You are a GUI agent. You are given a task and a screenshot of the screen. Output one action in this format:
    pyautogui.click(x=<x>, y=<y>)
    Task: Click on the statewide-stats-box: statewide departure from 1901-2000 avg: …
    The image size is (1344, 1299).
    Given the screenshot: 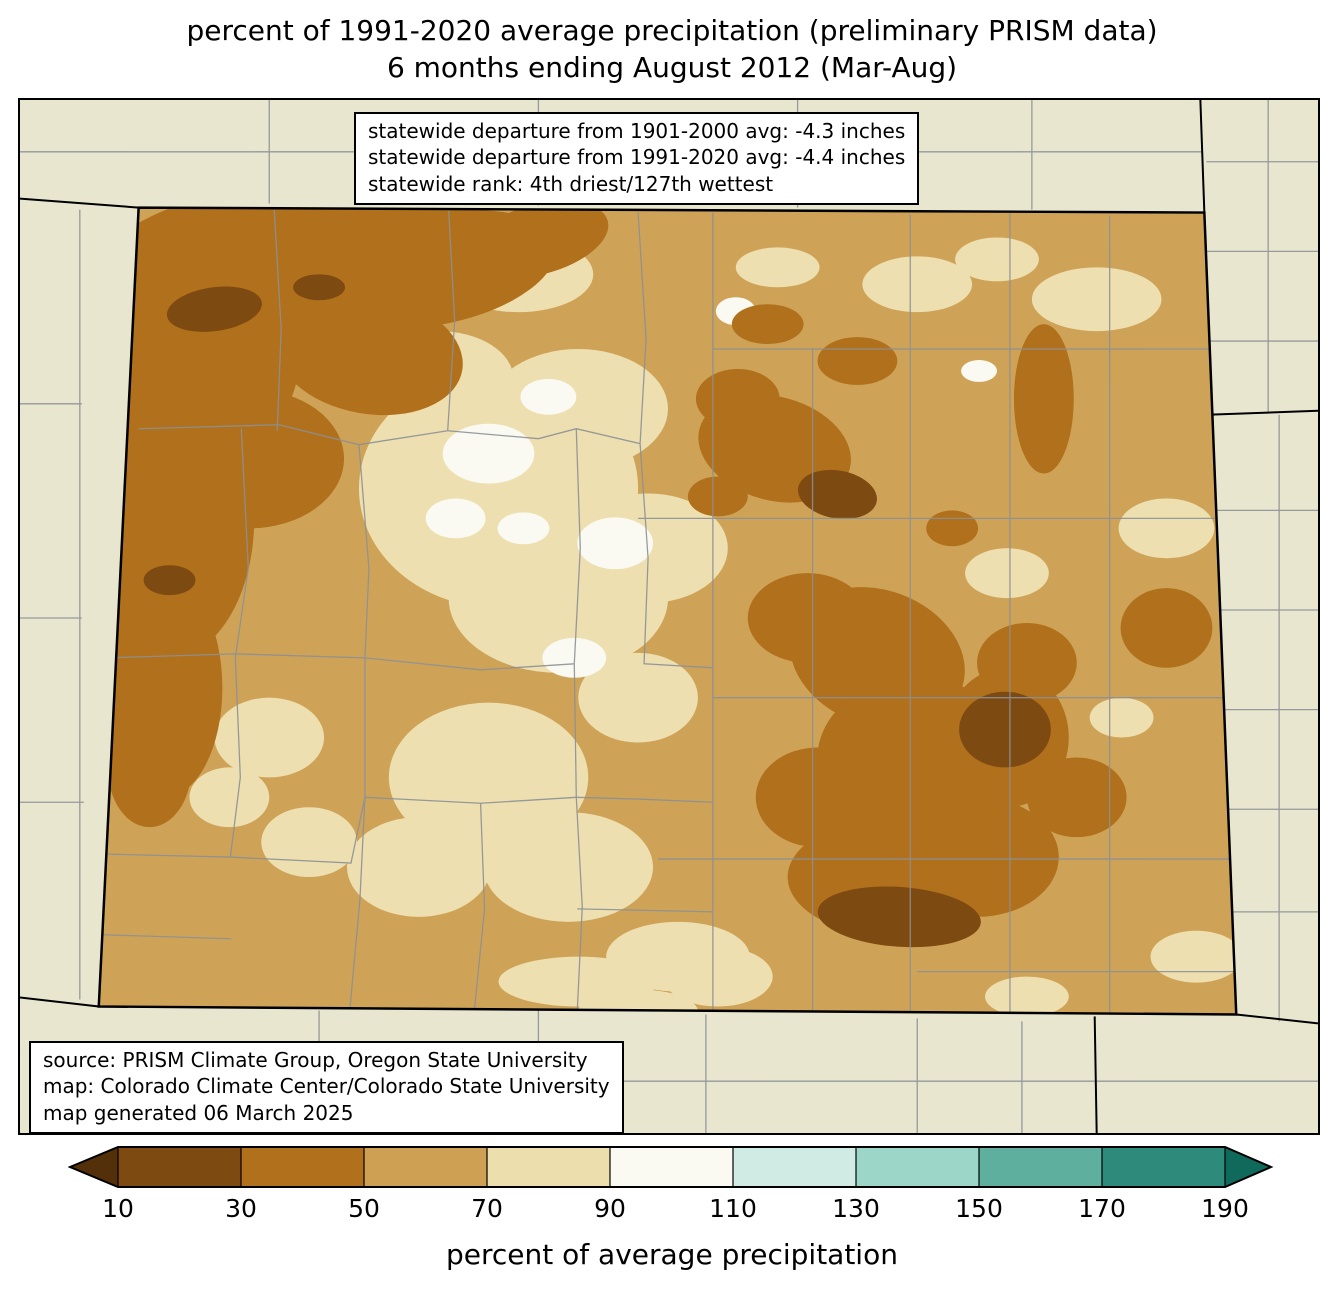 What is the action you would take?
    pyautogui.click(x=637, y=159)
    